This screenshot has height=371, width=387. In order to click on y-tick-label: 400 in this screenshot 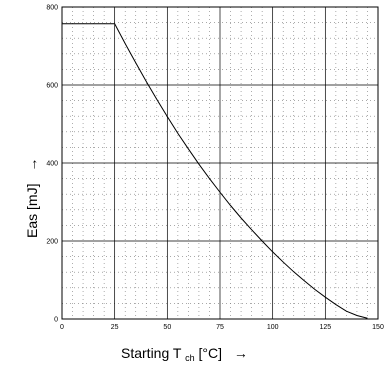, I will do `click(52, 164)`.